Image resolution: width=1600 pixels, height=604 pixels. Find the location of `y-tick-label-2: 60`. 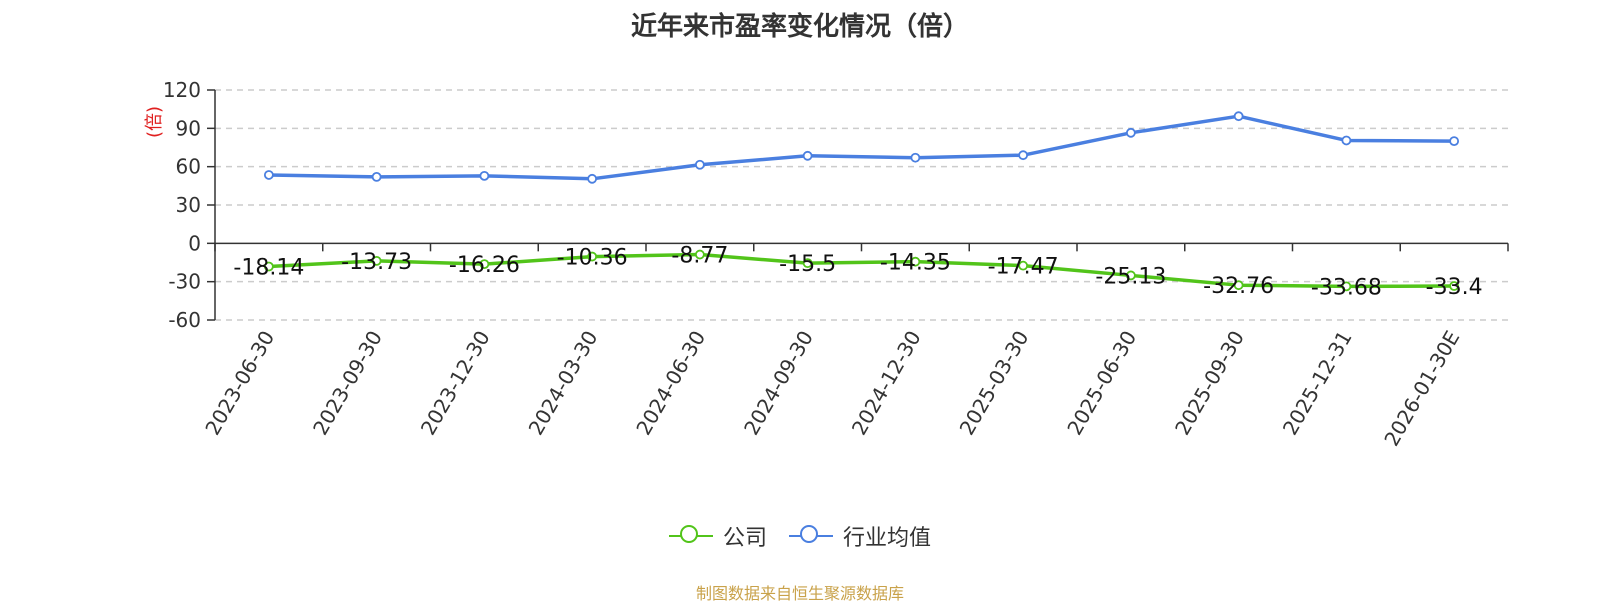

y-tick-label-2: 60 is located at coordinates (188, 167).